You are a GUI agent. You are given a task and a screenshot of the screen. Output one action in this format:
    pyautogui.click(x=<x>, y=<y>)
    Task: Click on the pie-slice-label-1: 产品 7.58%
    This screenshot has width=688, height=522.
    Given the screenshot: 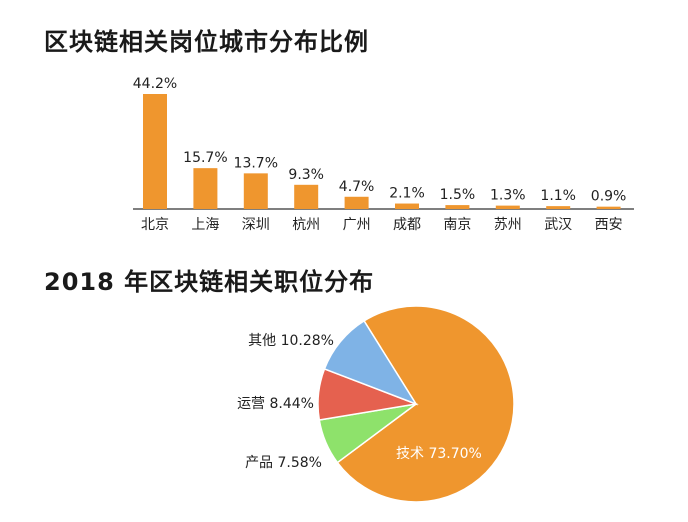 What is the action you would take?
    pyautogui.click(x=283, y=463)
    